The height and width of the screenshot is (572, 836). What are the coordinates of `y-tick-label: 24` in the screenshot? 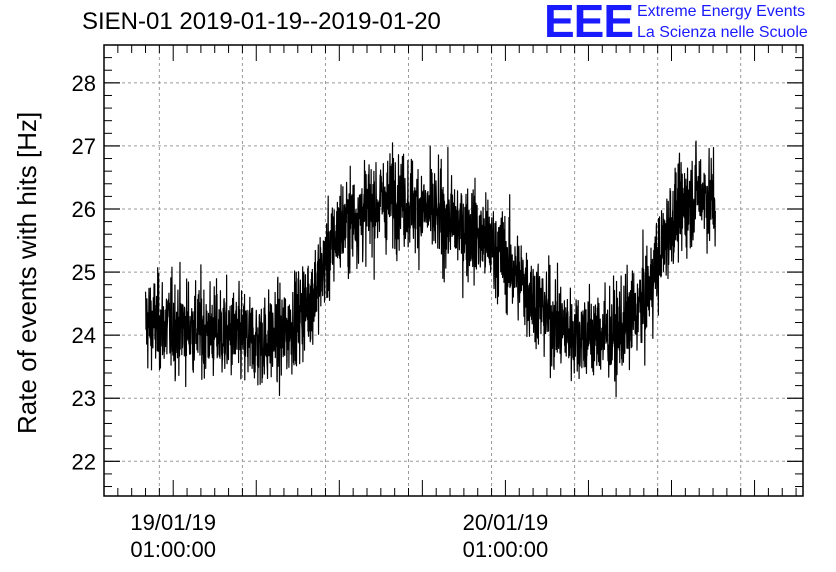 It's located at (84, 335).